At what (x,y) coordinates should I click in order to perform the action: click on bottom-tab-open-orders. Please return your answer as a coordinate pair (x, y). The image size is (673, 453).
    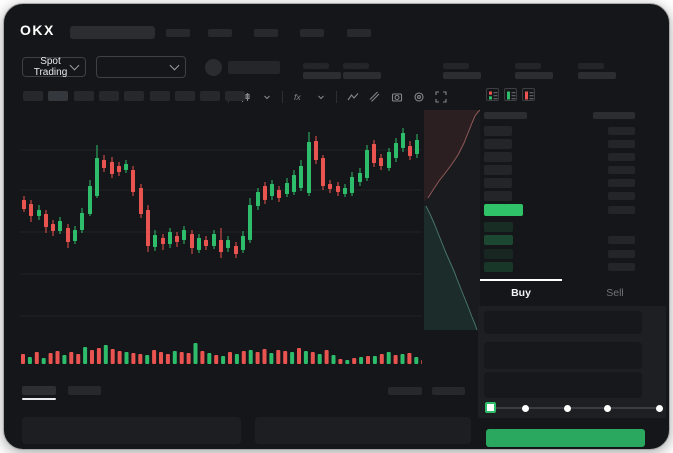
    Looking at the image, I should click on (39, 390).